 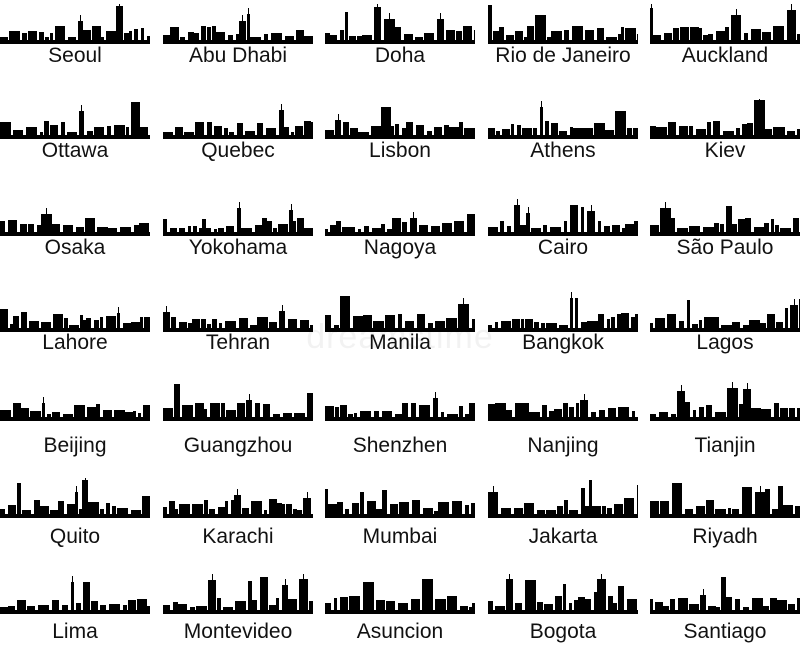 I want to click on city-name-label: Lahore, so click(x=75, y=342).